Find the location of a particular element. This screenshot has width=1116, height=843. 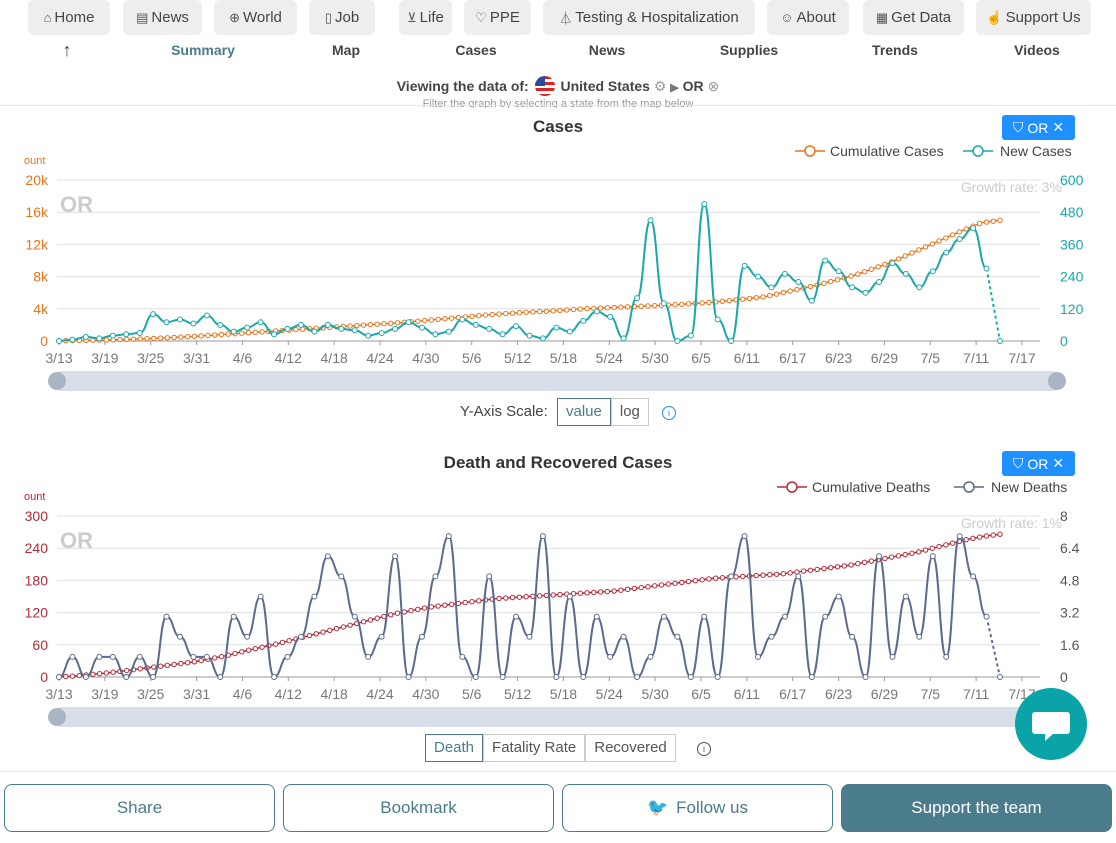

tab-death: Death is located at coordinates (454, 748).